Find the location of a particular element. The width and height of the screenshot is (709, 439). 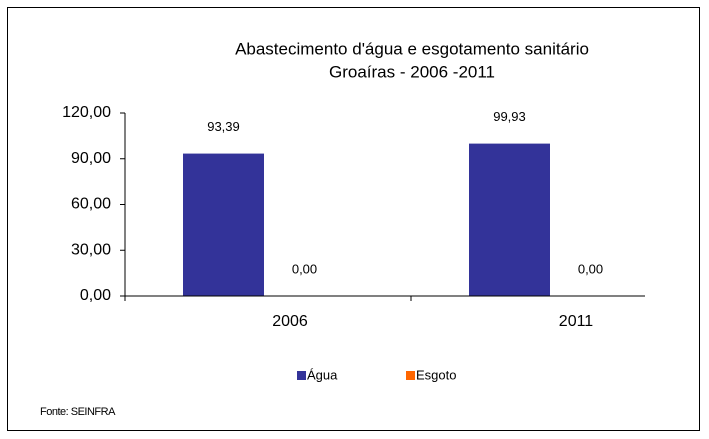

chart-title: Groaíras - 2006 -2011 is located at coordinates (412, 71).